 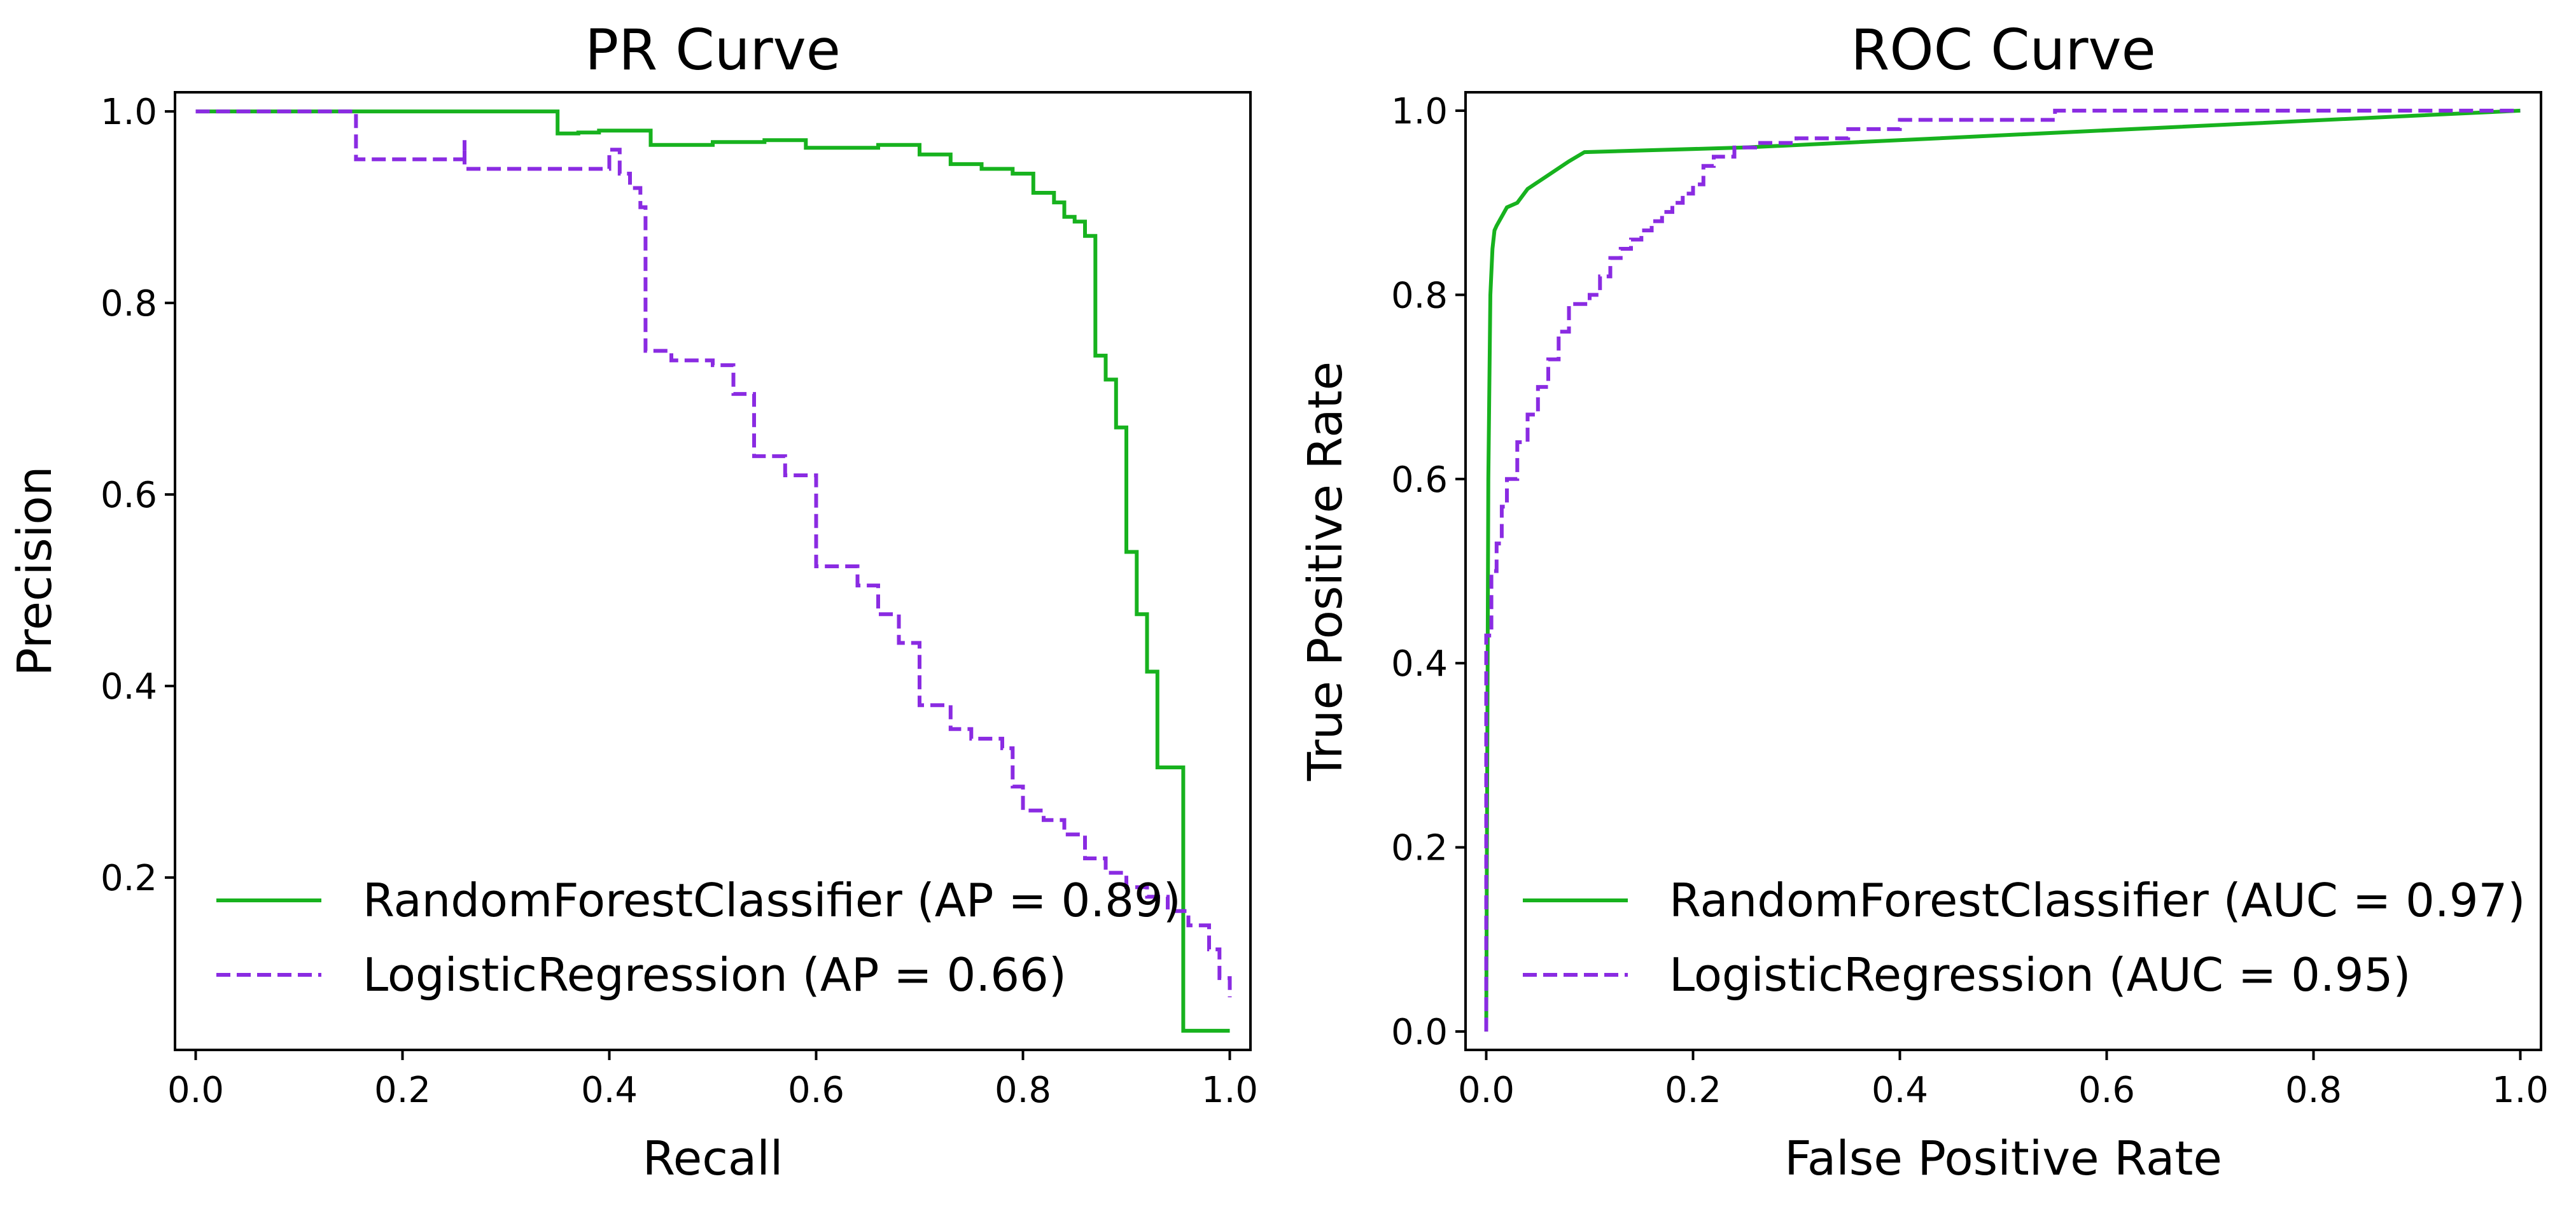 What do you see at coordinates (402, 1090) in the screenshot?
I see `pr-x-tick-label: 0.2` at bounding box center [402, 1090].